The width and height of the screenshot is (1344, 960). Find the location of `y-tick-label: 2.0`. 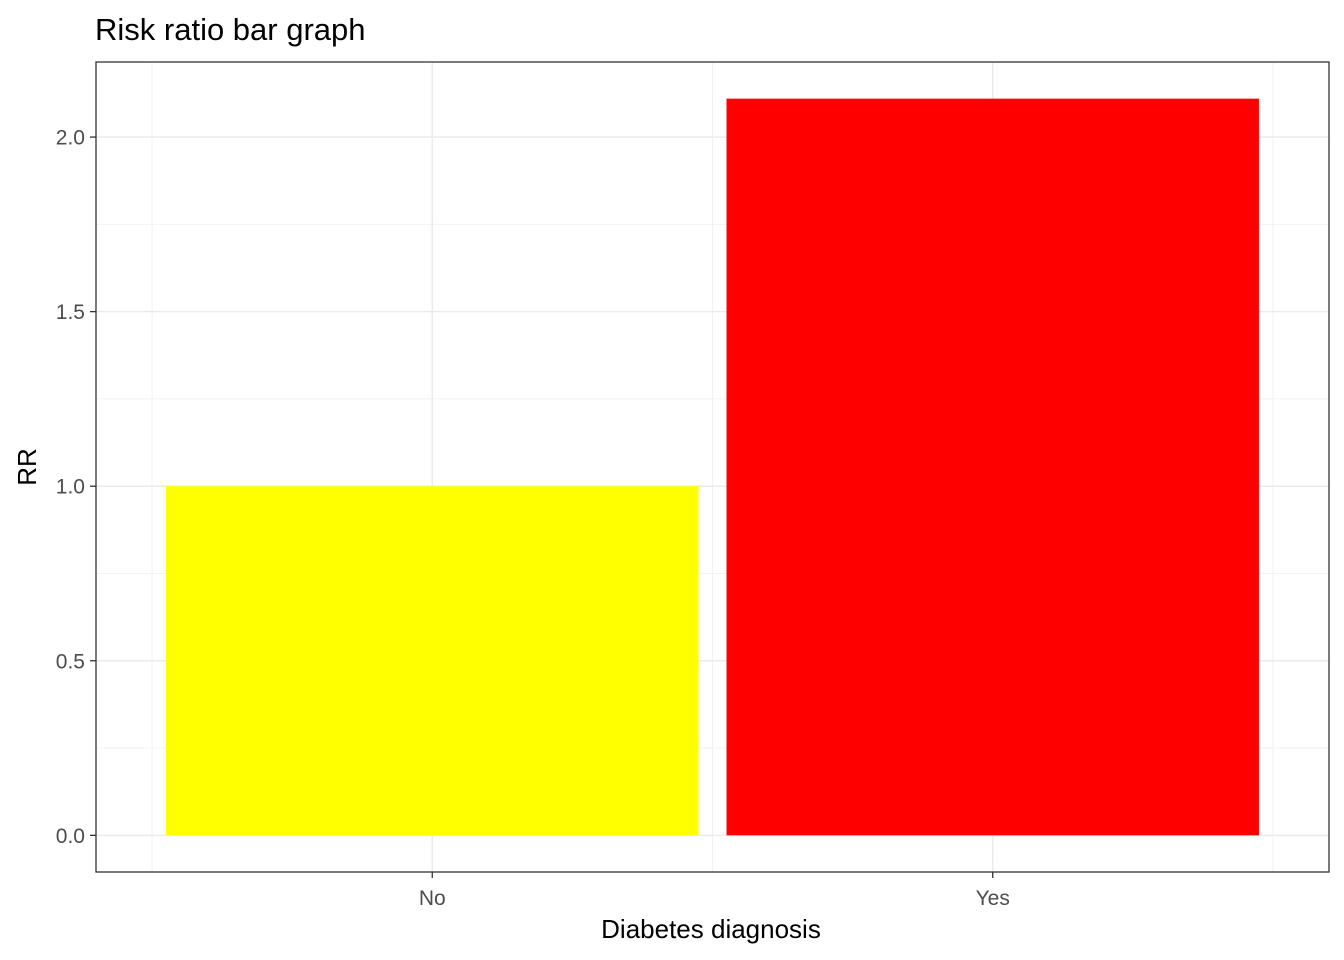

y-tick-label: 2.0 is located at coordinates (70, 138).